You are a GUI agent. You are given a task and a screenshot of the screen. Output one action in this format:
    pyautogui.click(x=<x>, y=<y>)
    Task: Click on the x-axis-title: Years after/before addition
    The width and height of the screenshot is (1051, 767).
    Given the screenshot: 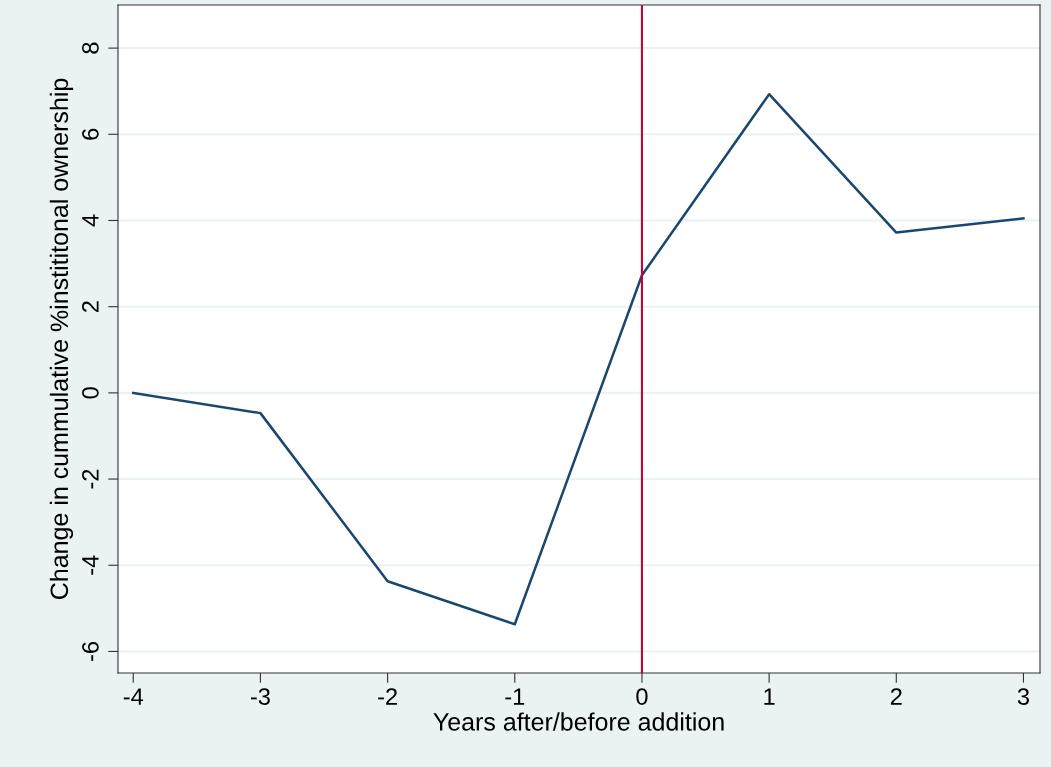 What is the action you would take?
    pyautogui.click(x=578, y=721)
    